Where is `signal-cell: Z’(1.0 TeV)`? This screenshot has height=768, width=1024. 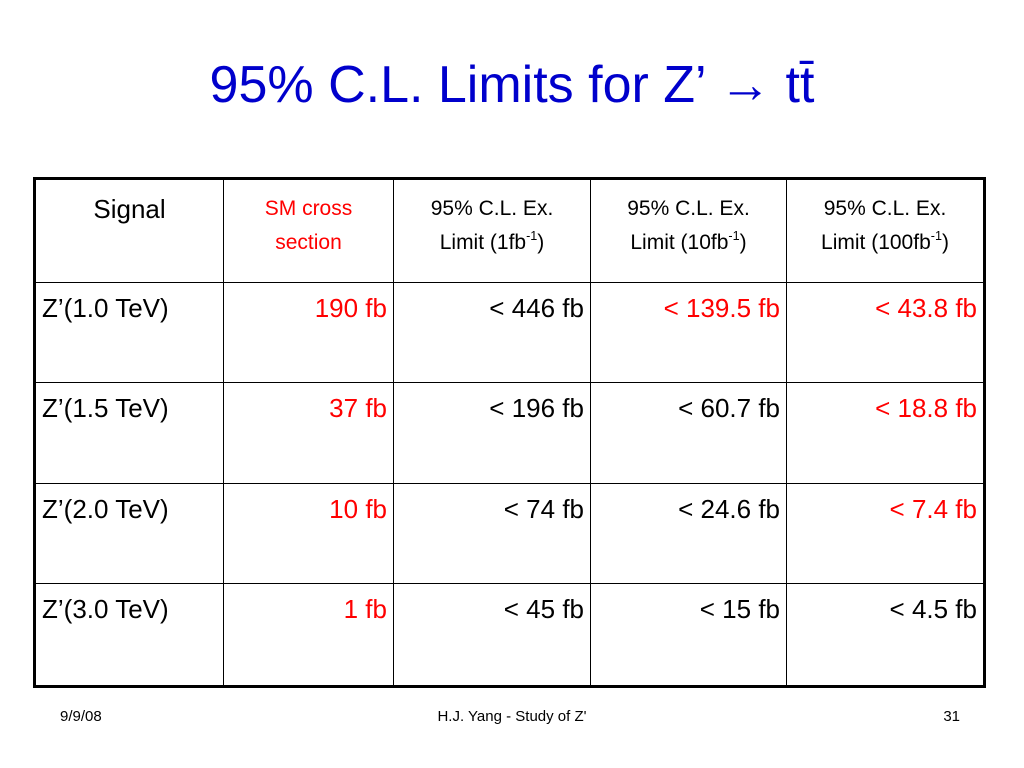 signal-cell: Z’(1.0 TeV) is located at coordinates (129, 332).